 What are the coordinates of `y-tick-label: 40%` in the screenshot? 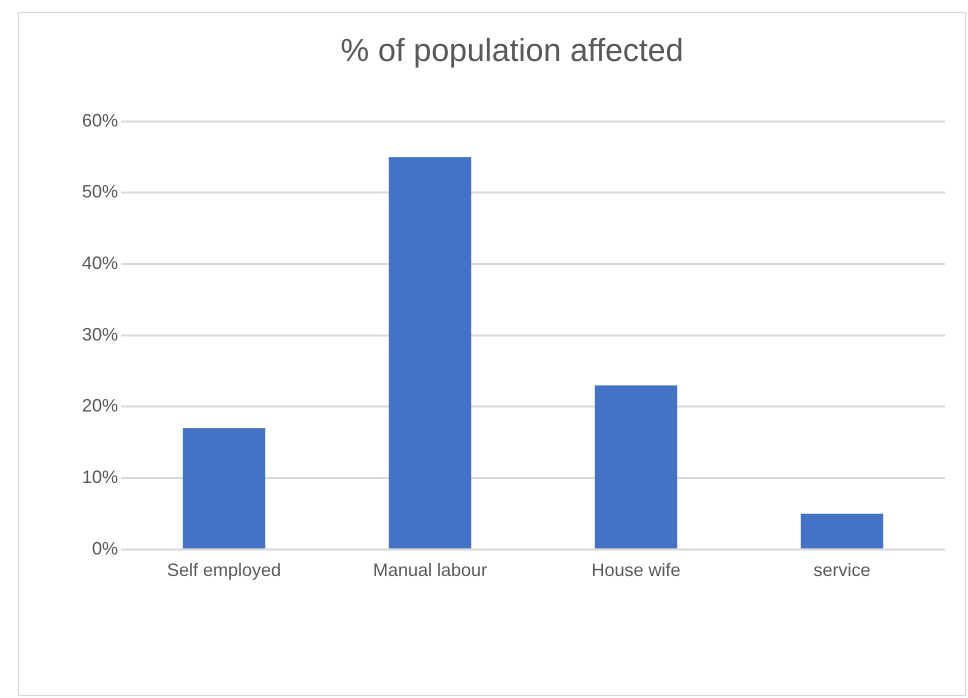 It's located at (100, 263).